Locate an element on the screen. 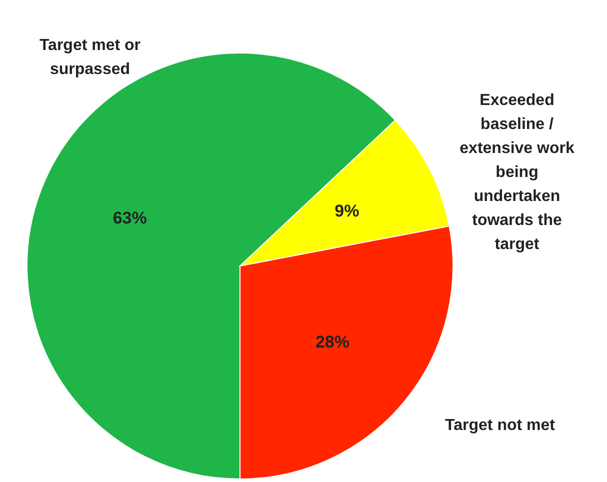  slice-label: Target met or surpassed is located at coordinates (90, 57).